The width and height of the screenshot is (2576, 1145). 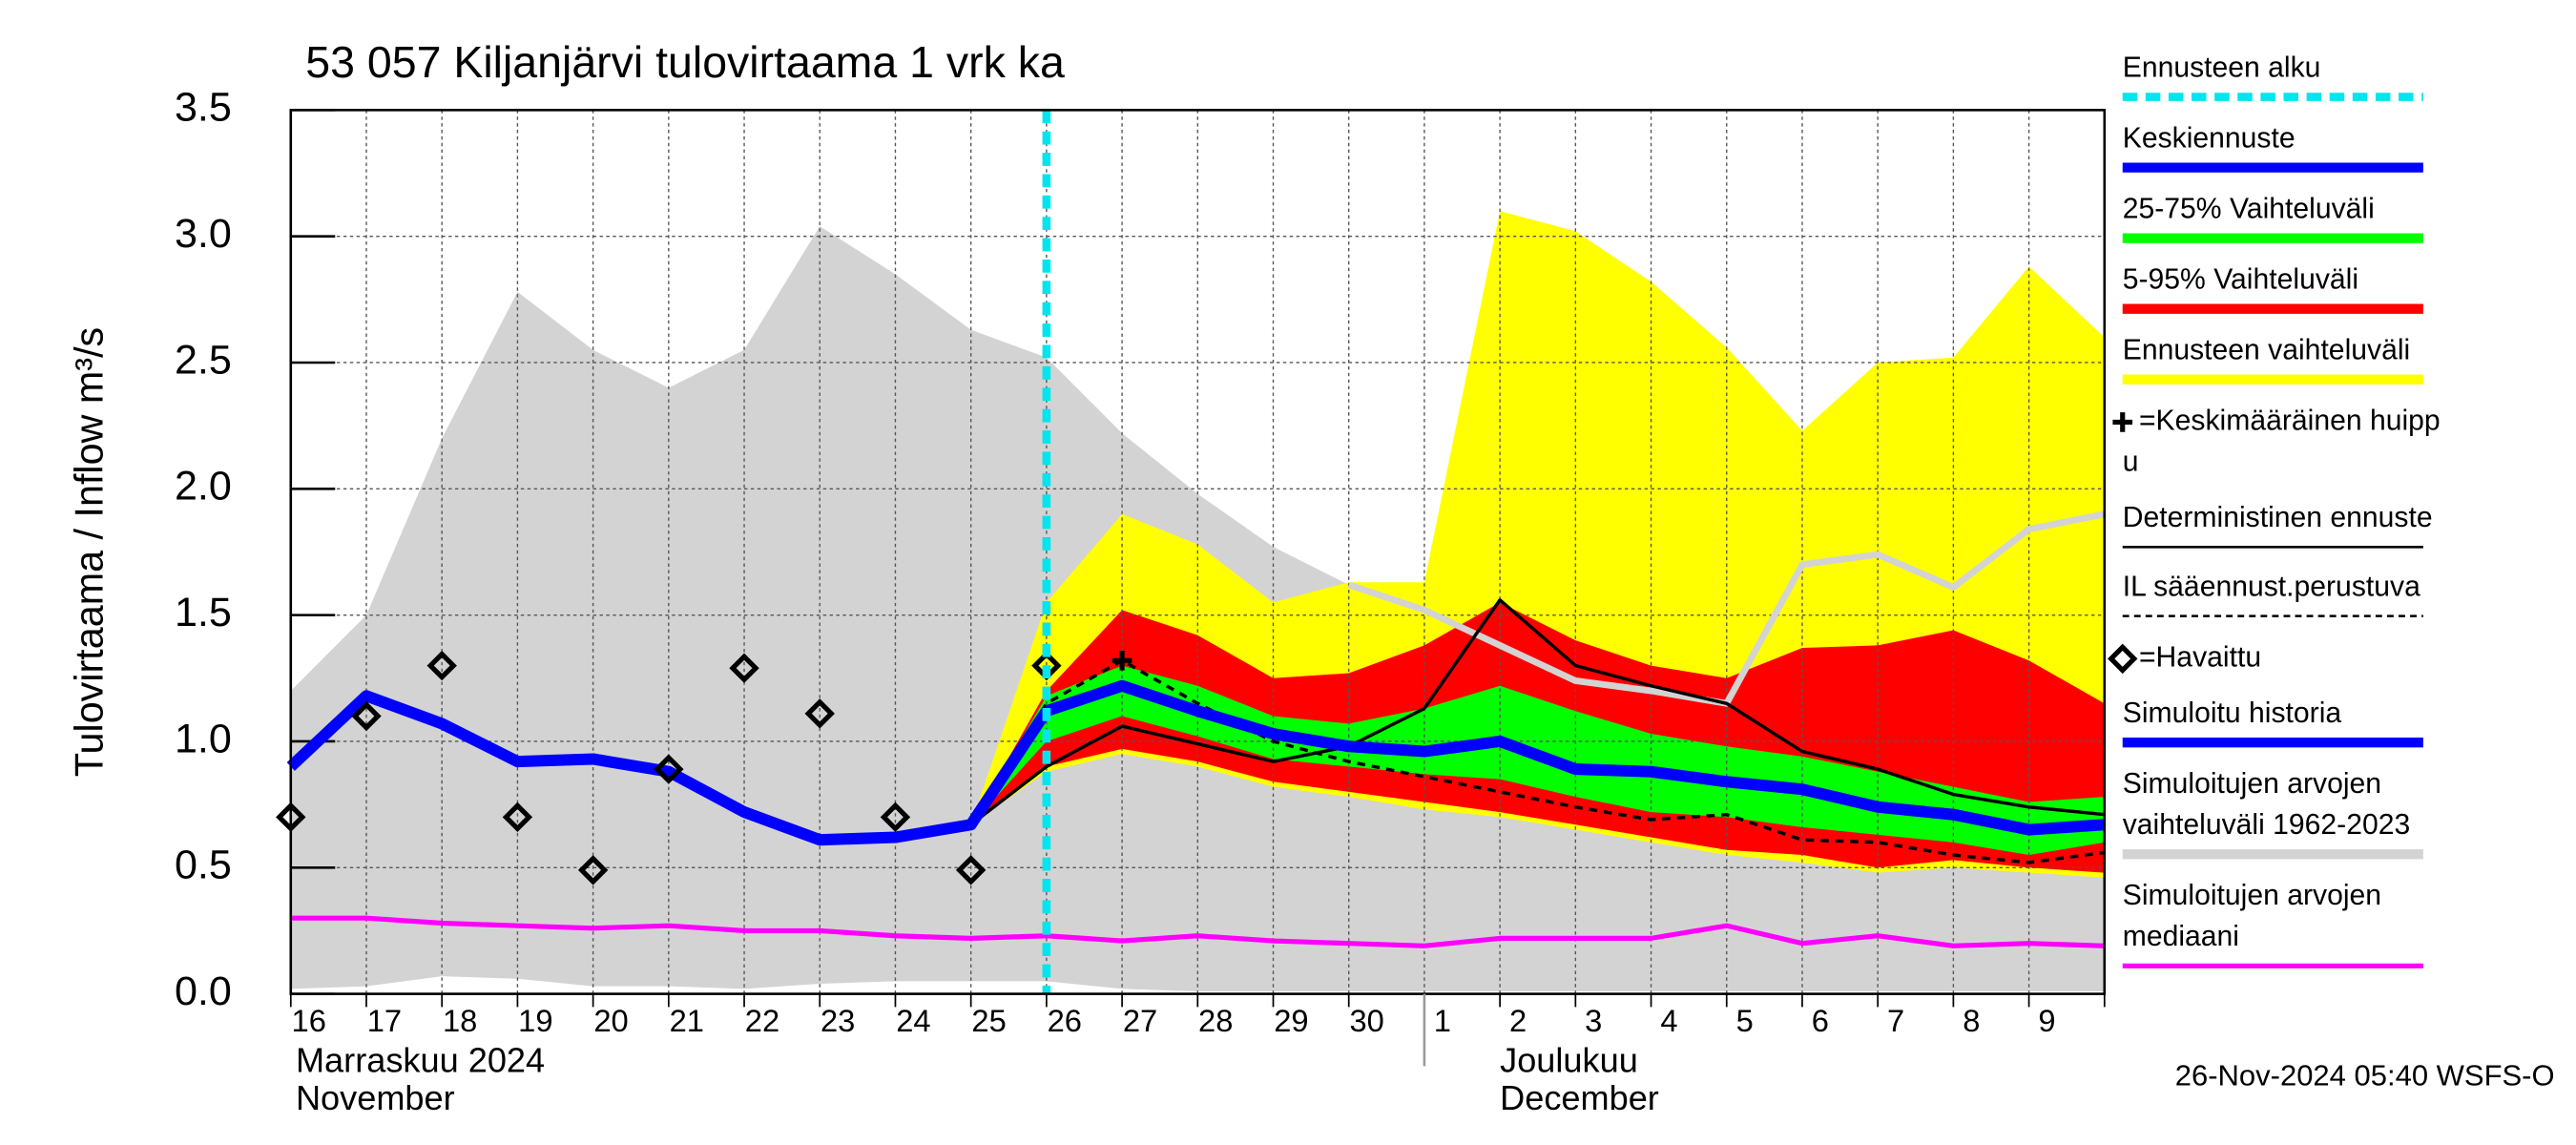 I want to click on x-tick-label: 1, so click(x=1442, y=1021).